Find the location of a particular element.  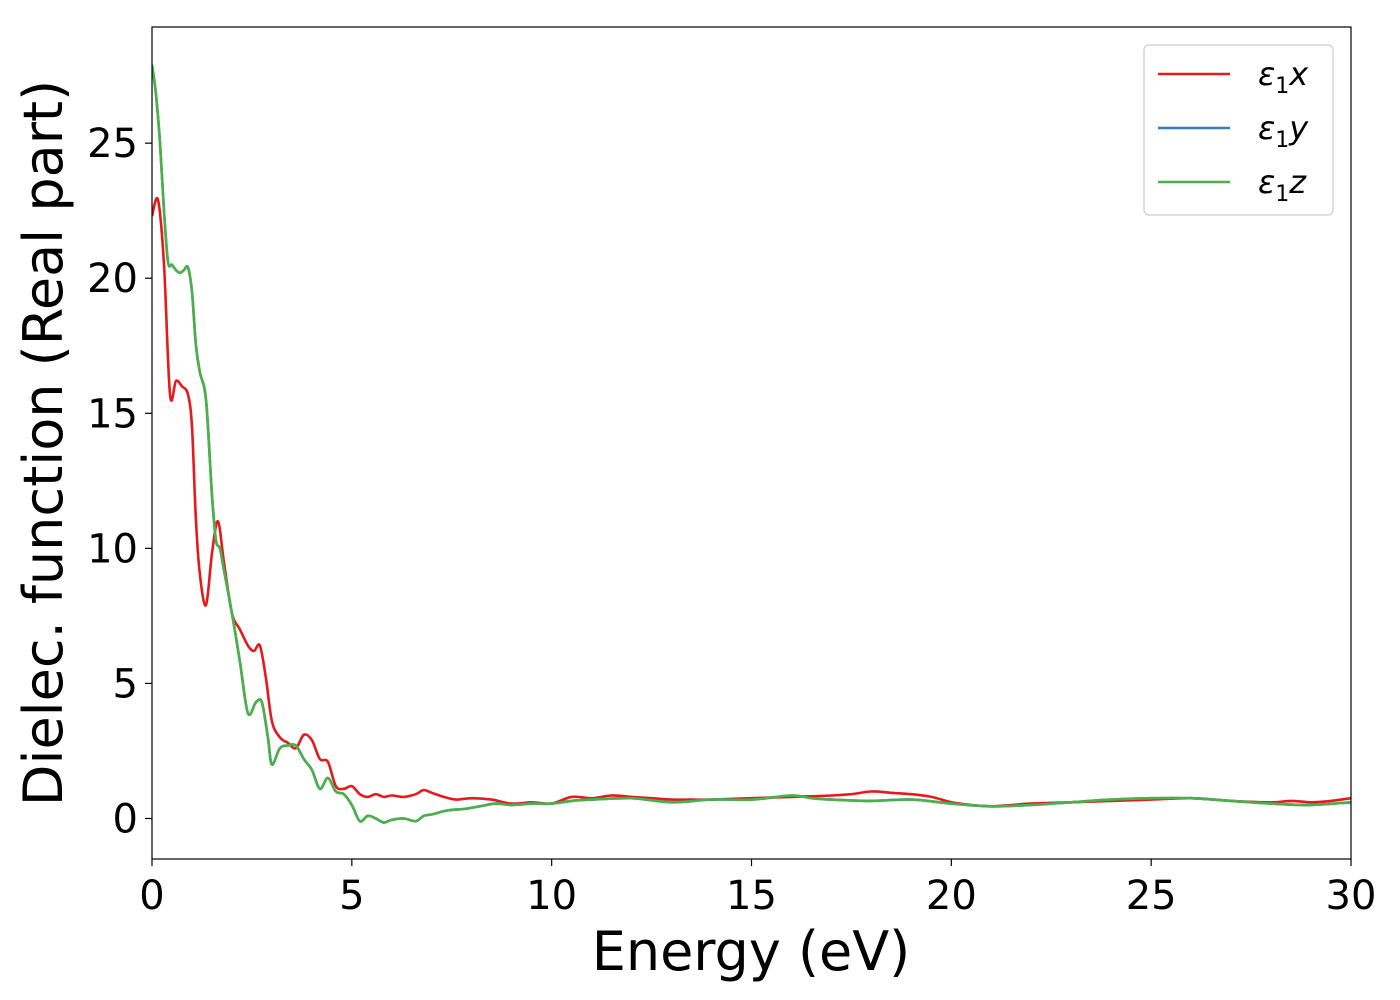

y-tick-label: 0 is located at coordinates (125, 819).